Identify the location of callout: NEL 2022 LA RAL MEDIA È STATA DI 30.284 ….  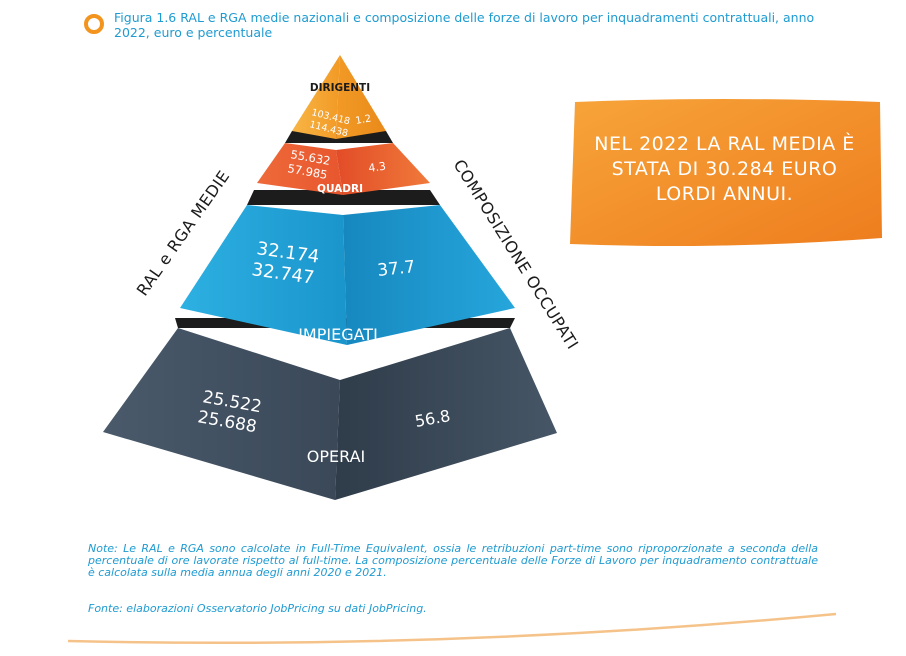
(724, 173).